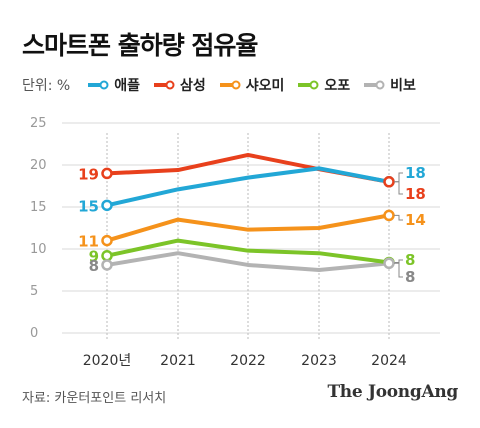 Image resolution: width=480 pixels, height=428 pixels. Describe the element at coordinates (178, 361) in the screenshot. I see `x-tick-label: 2021` at that location.